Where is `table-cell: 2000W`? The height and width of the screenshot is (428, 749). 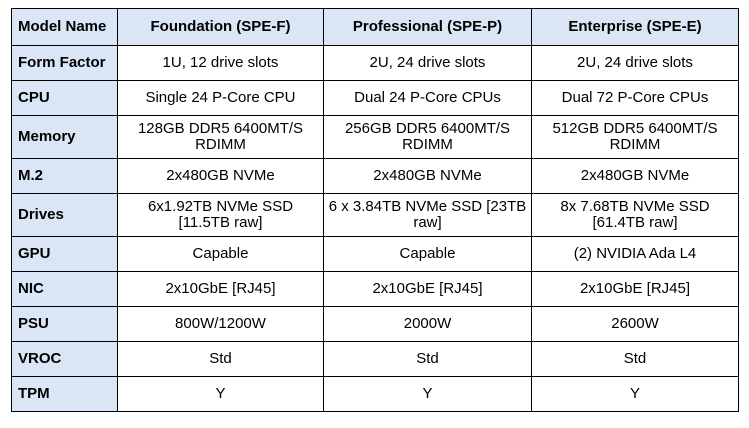 table-cell: 2000W is located at coordinates (427, 324).